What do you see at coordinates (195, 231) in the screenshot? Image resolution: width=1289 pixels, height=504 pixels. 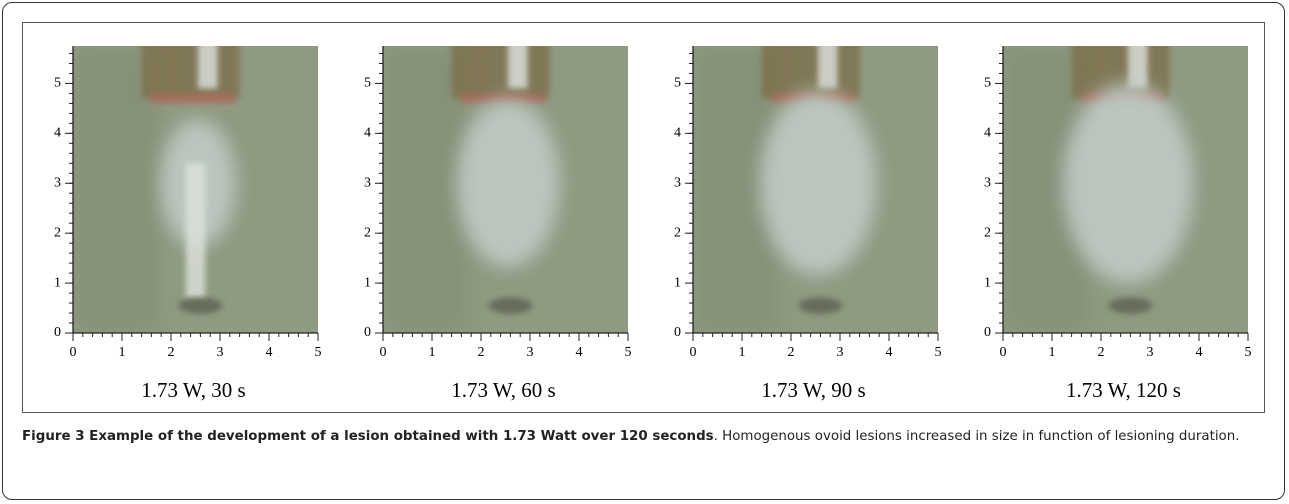 I see `probe-lower` at bounding box center [195, 231].